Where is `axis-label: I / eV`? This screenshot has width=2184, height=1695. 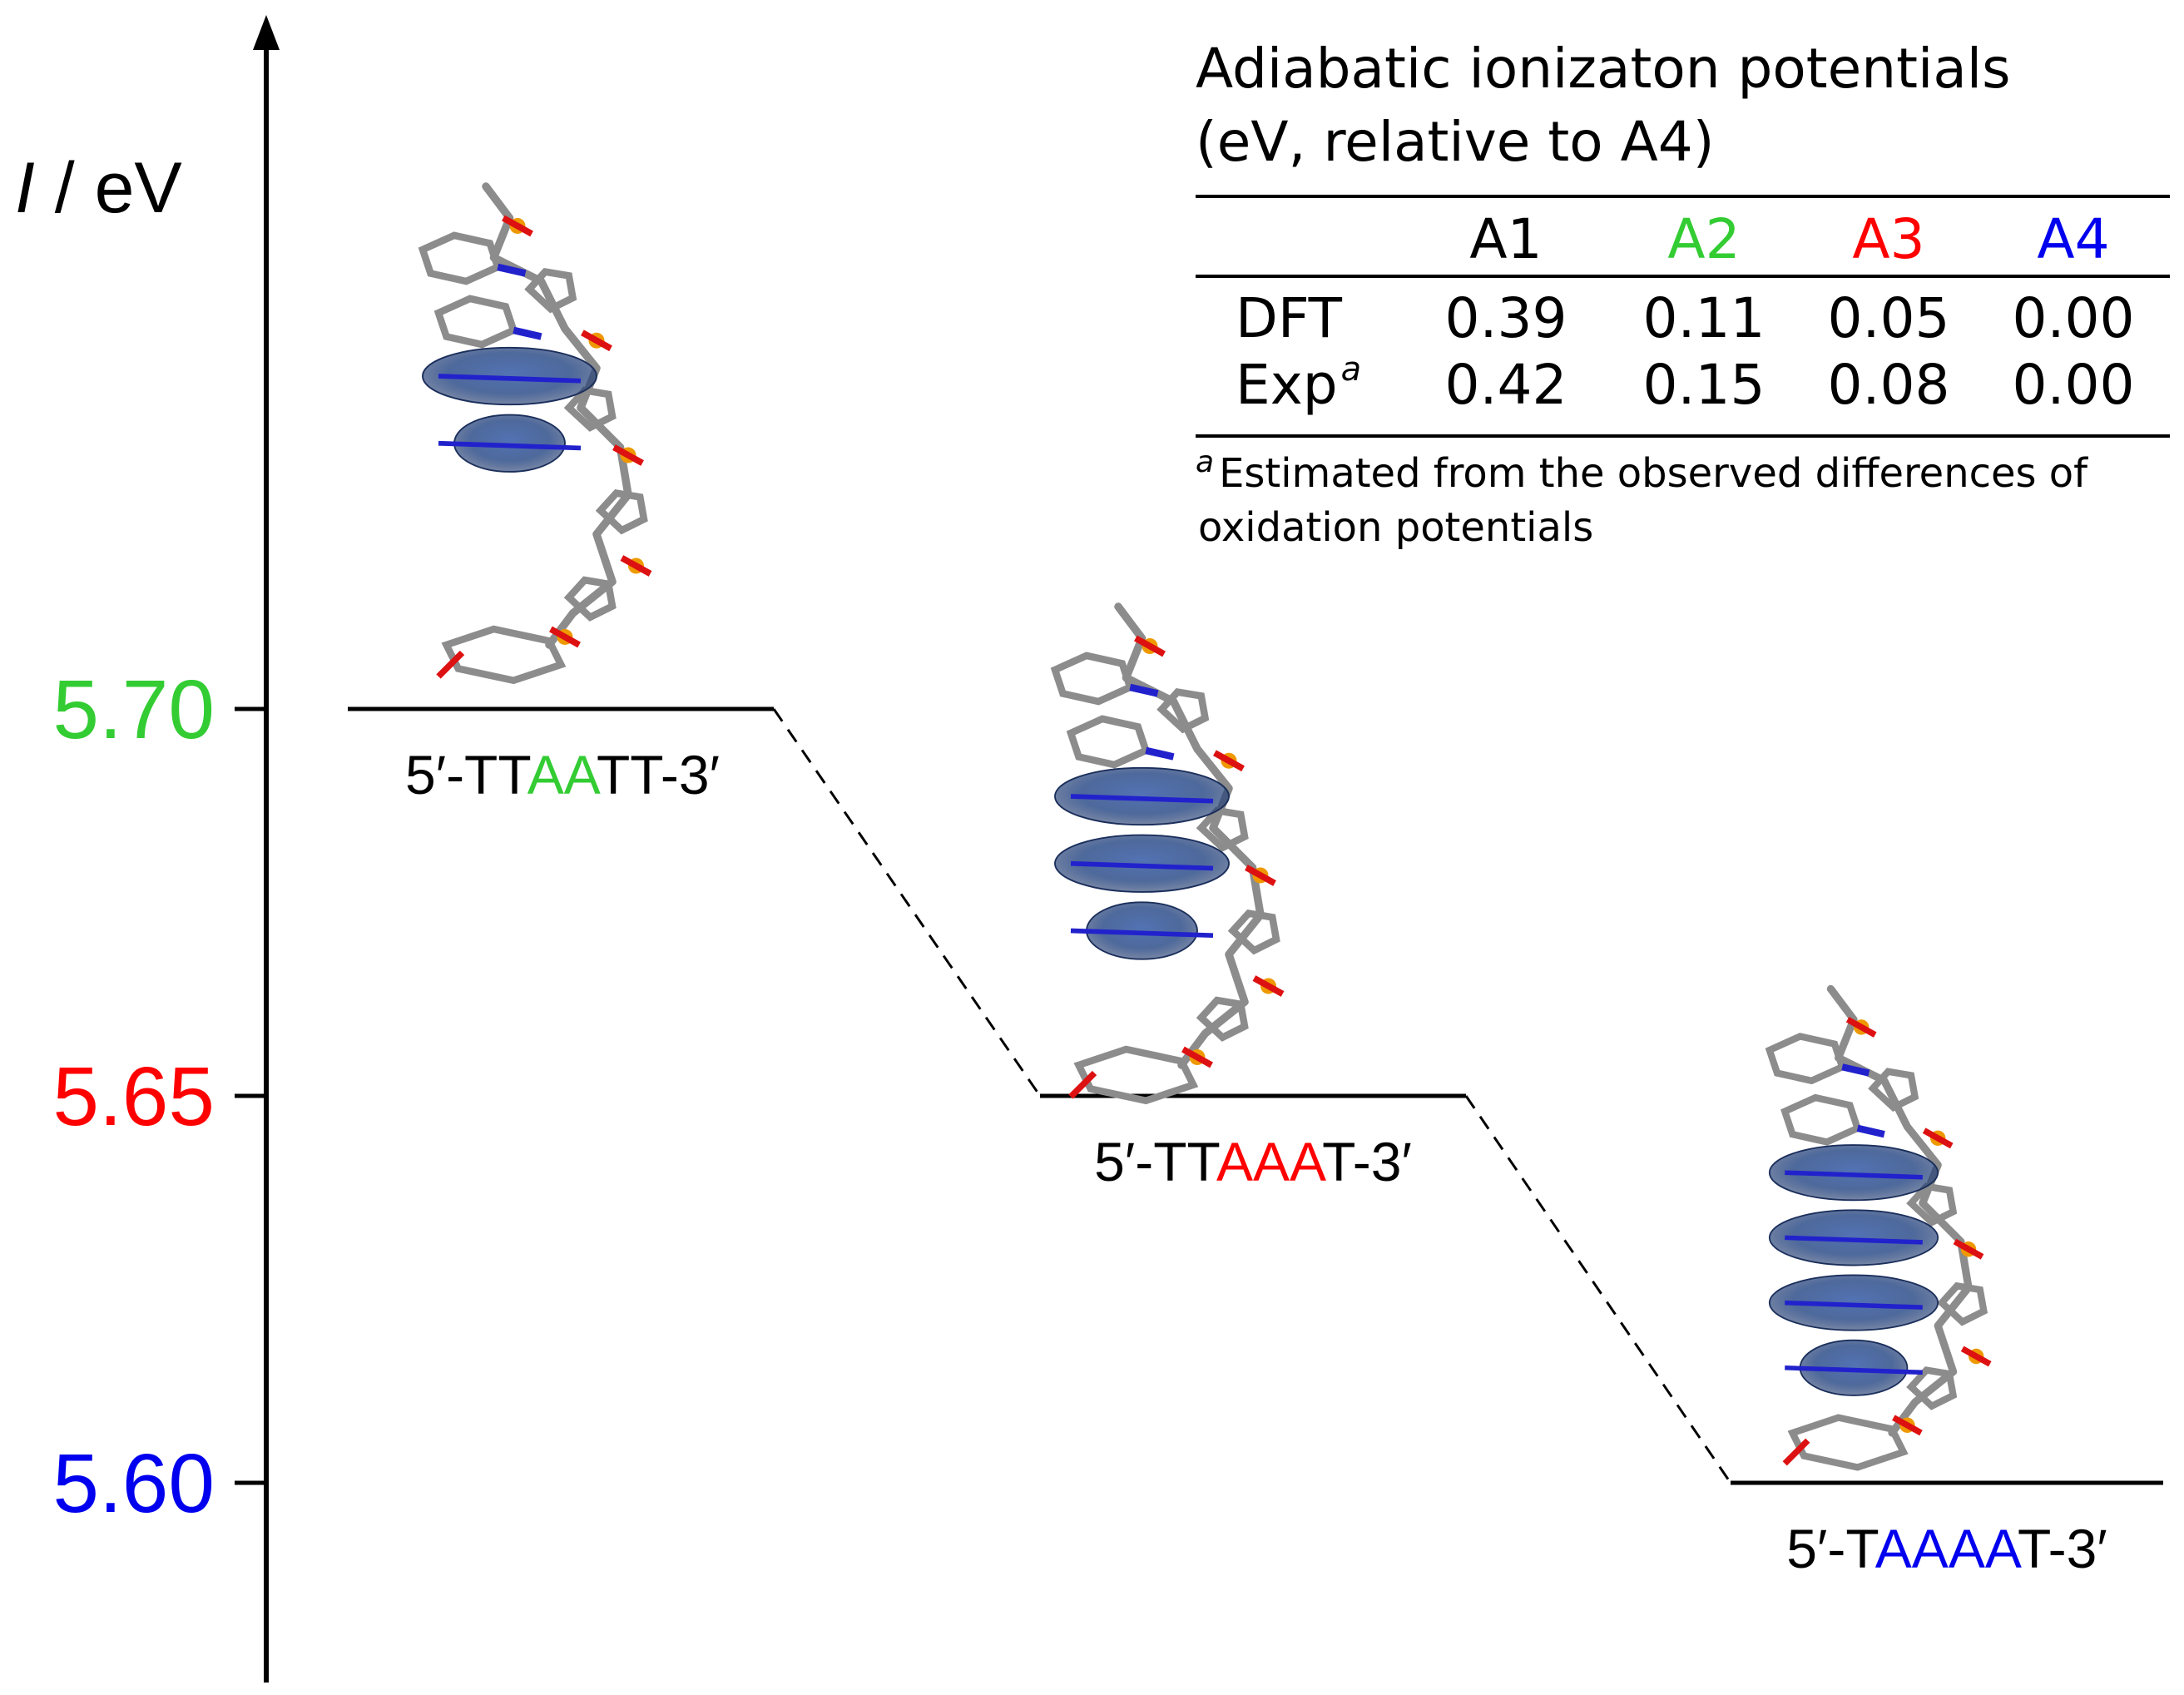 axis-label: I / eV is located at coordinates (98, 188).